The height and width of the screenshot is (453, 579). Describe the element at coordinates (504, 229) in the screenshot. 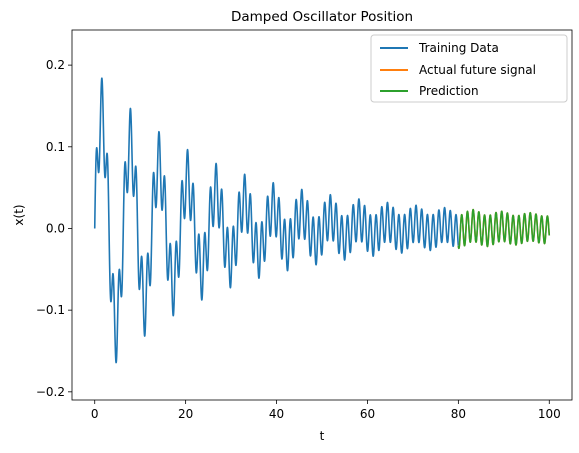

I see `prediction-line` at that location.